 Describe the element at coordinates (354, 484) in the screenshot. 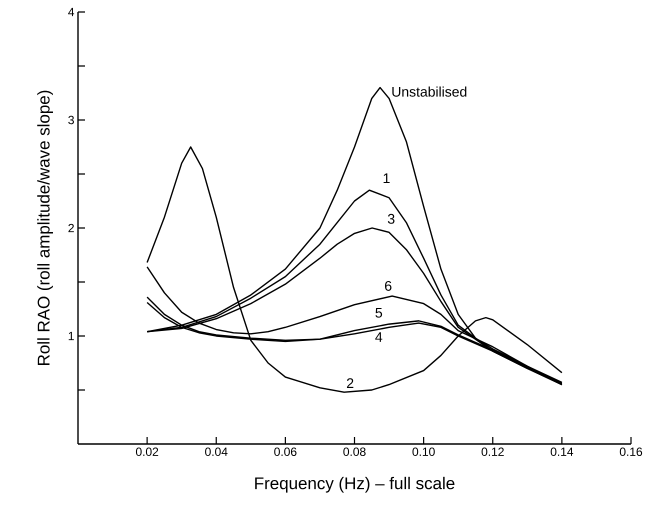

I see `x-axis-title: Frequency (Hz) – full scale` at that location.